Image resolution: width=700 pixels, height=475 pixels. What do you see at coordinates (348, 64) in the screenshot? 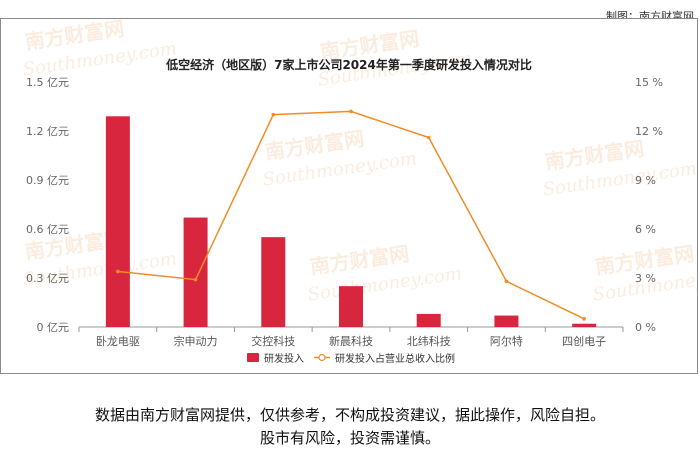
I see `chart-title: 低空经济（地区版）7家上市公司2024年第一季度研发投入情况对比` at bounding box center [348, 64].